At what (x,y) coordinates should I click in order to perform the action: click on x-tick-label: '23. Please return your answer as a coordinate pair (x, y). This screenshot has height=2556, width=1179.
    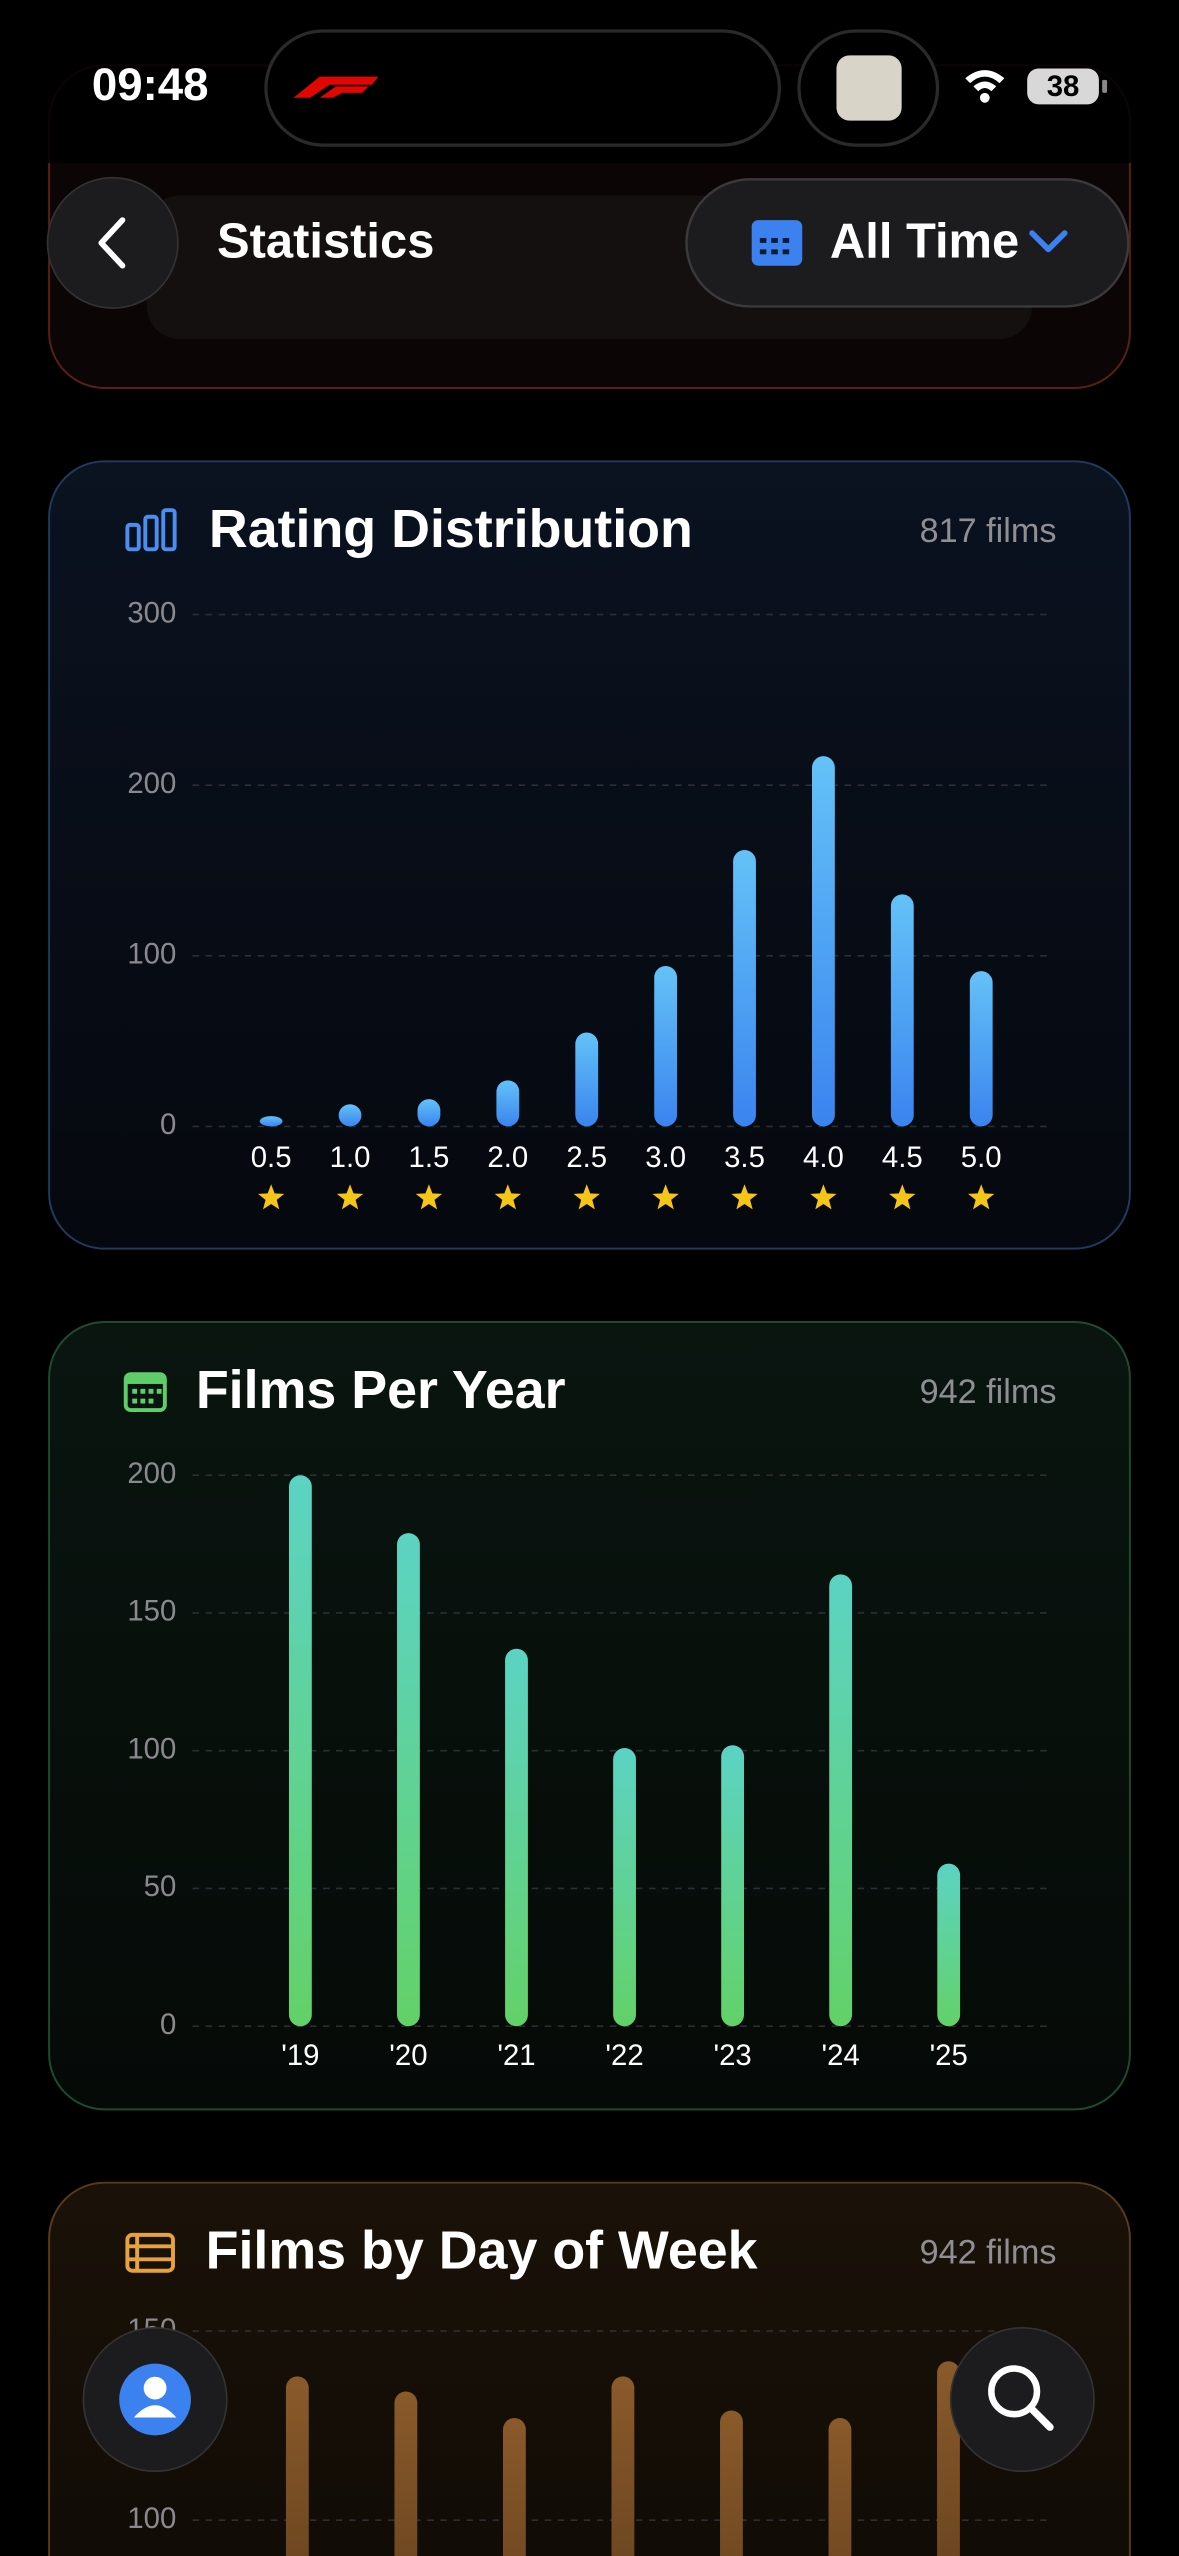
    Looking at the image, I should click on (732, 2055).